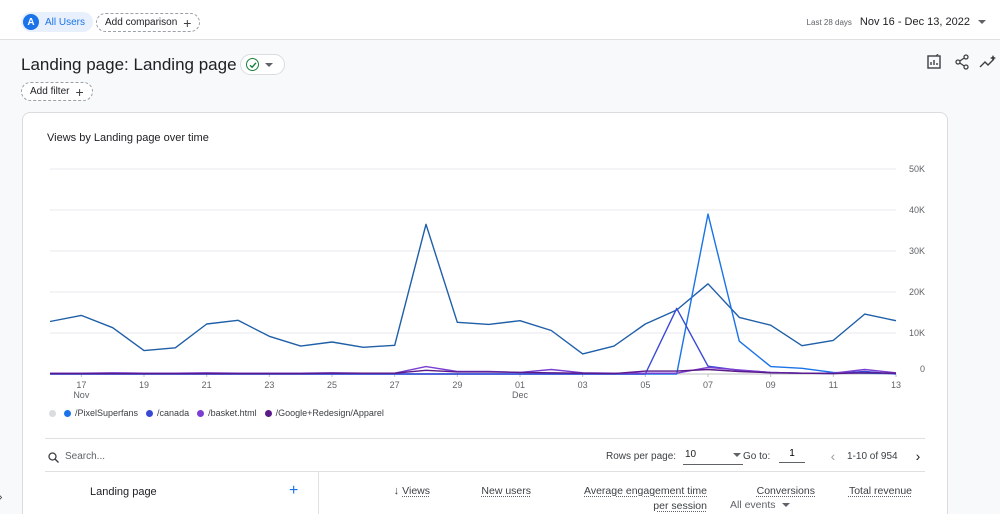 Image resolution: width=1000 pixels, height=514 pixels. Describe the element at coordinates (922, 369) in the screenshot. I see `y-tick-label: 0` at that location.